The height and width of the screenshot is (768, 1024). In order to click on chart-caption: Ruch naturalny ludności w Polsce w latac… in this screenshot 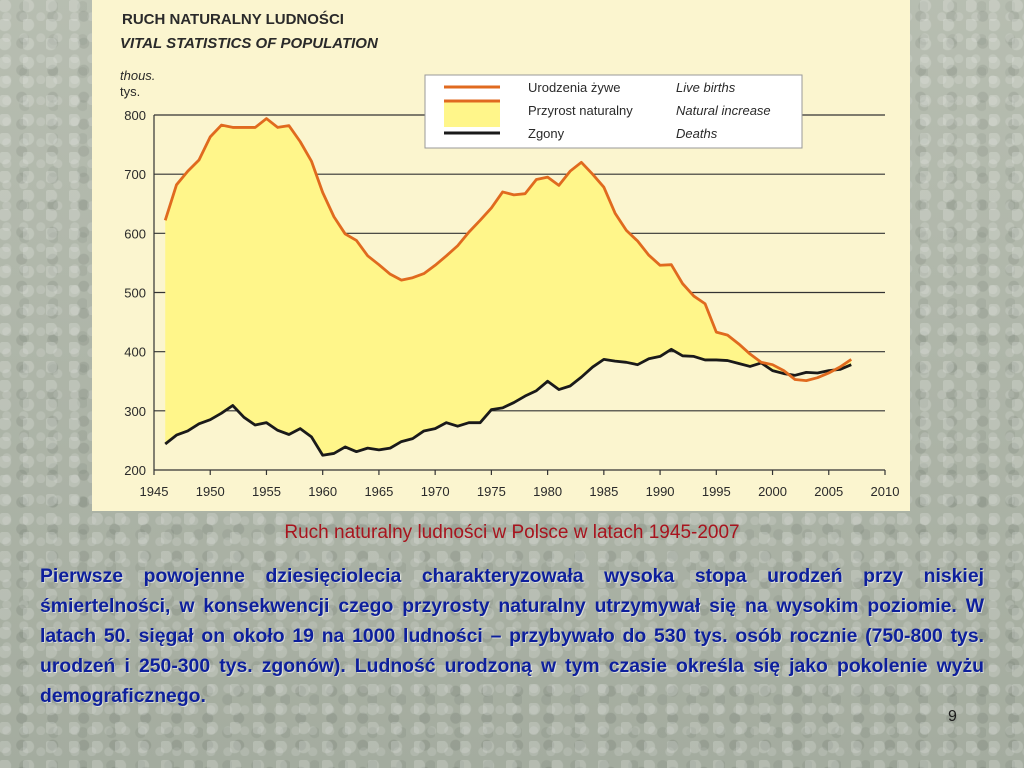, I will do `click(512, 532)`.